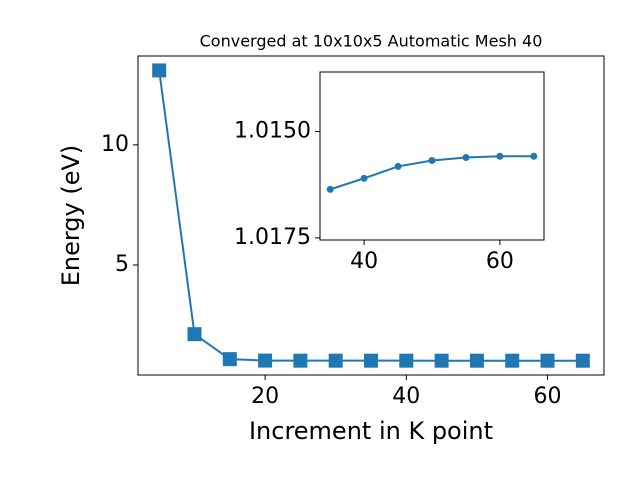  I want to click on y-tick-label: 5, so click(122, 264).